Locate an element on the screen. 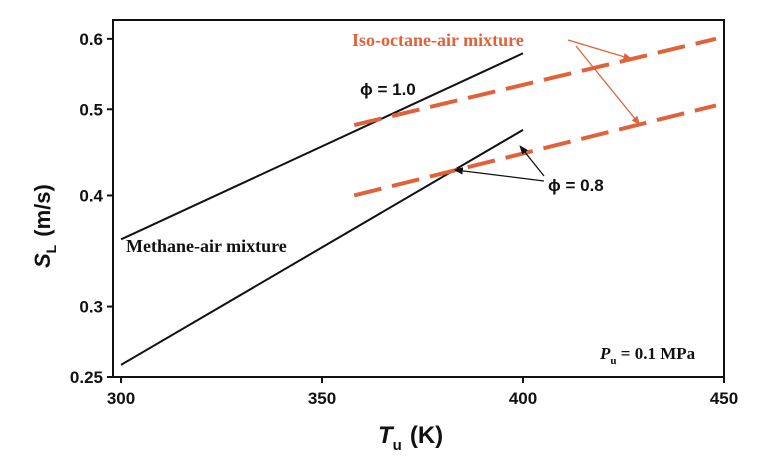 This screenshot has height=462, width=767. y-tick-label: 0.6 is located at coordinates (91, 39).